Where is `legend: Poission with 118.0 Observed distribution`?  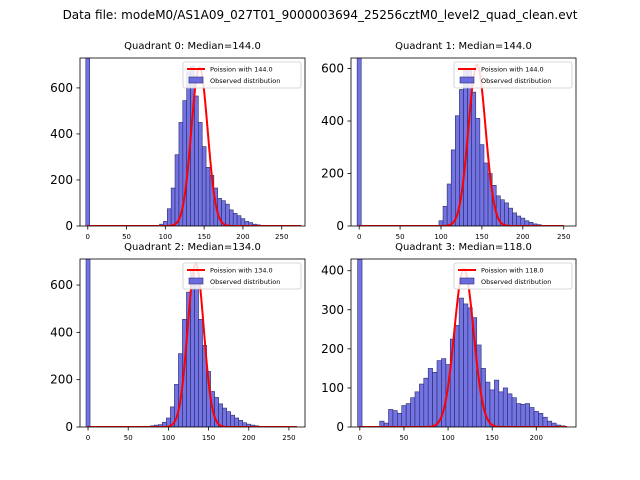
legend: Poission with 118.0 Observed distribution is located at coordinates (513, 276).